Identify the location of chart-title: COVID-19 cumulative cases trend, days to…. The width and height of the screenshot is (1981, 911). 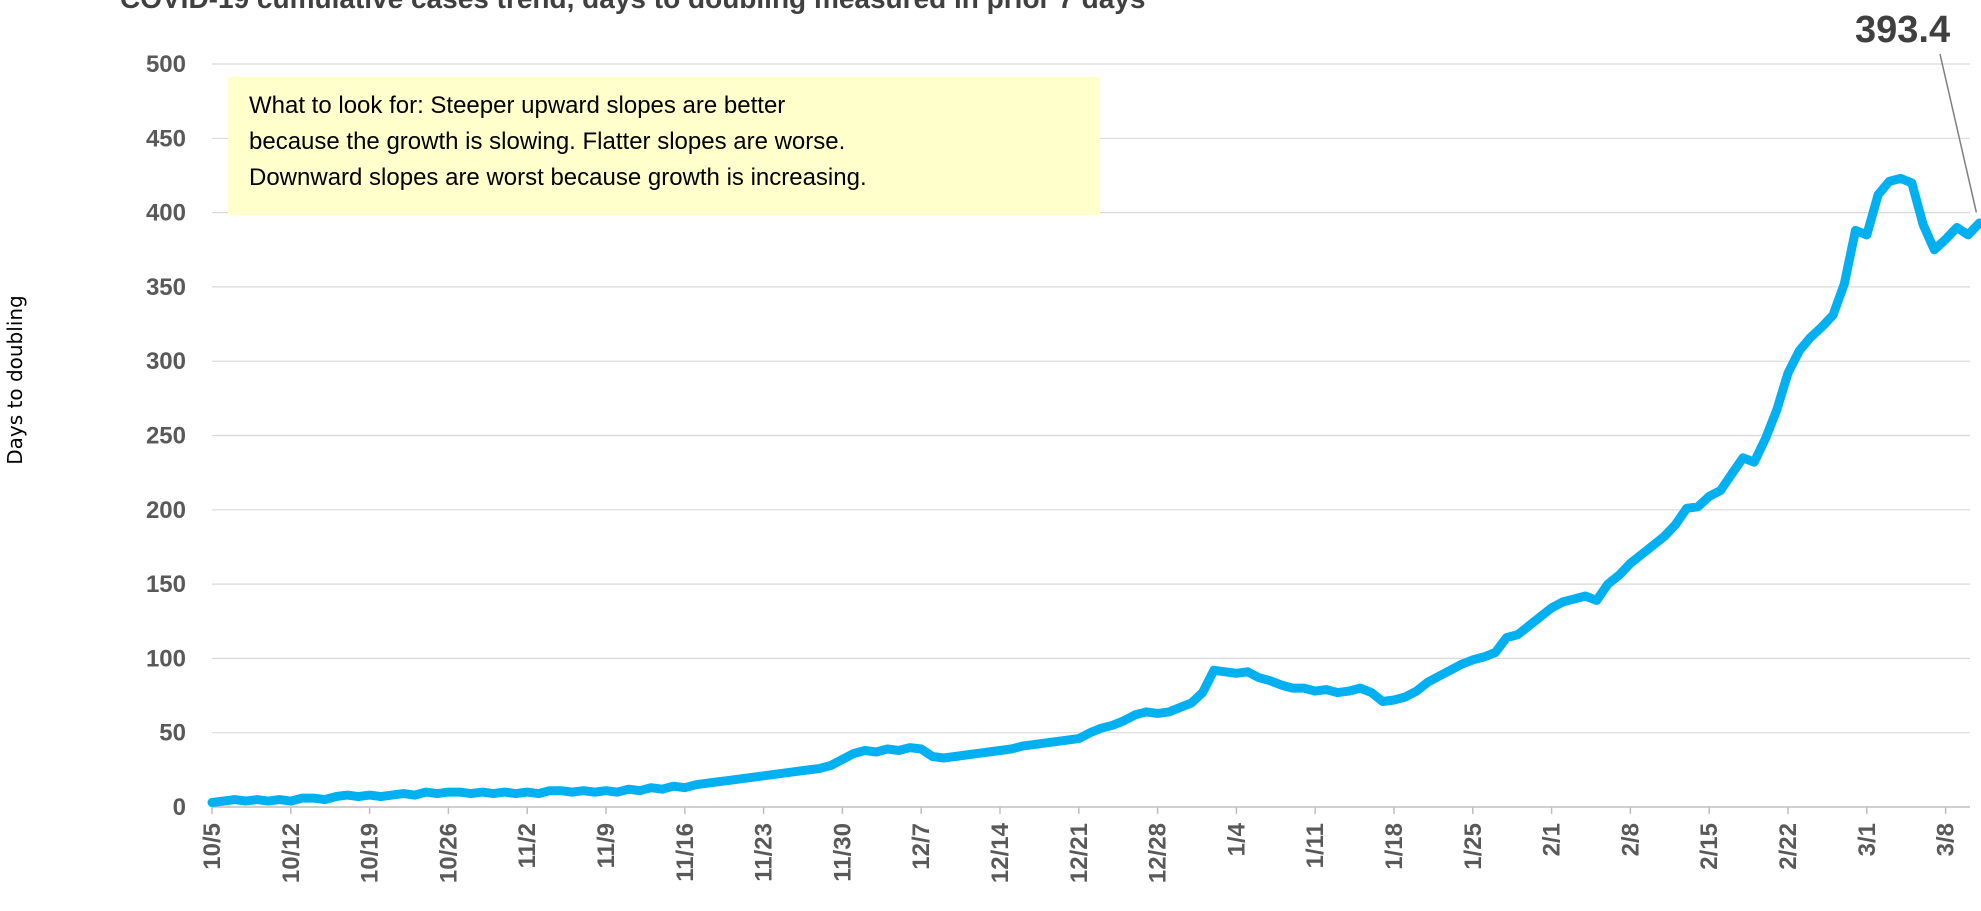
(632, 7).